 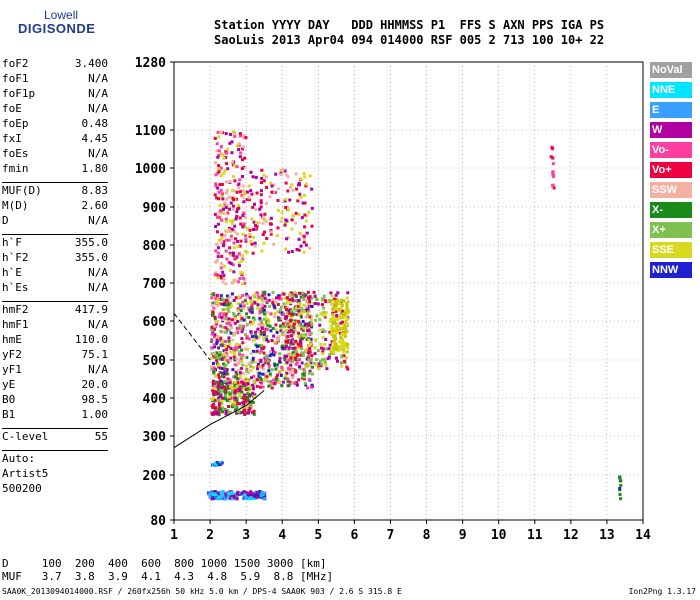 I want to click on param-value: N/A, so click(x=98, y=324).